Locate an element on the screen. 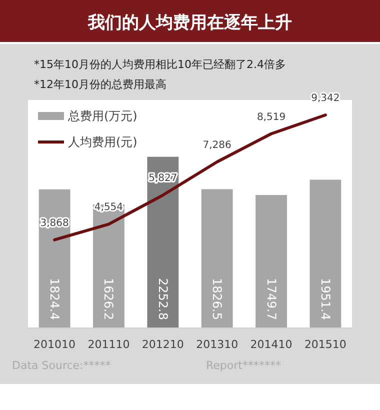  data-label: 9,342 is located at coordinates (325, 98).